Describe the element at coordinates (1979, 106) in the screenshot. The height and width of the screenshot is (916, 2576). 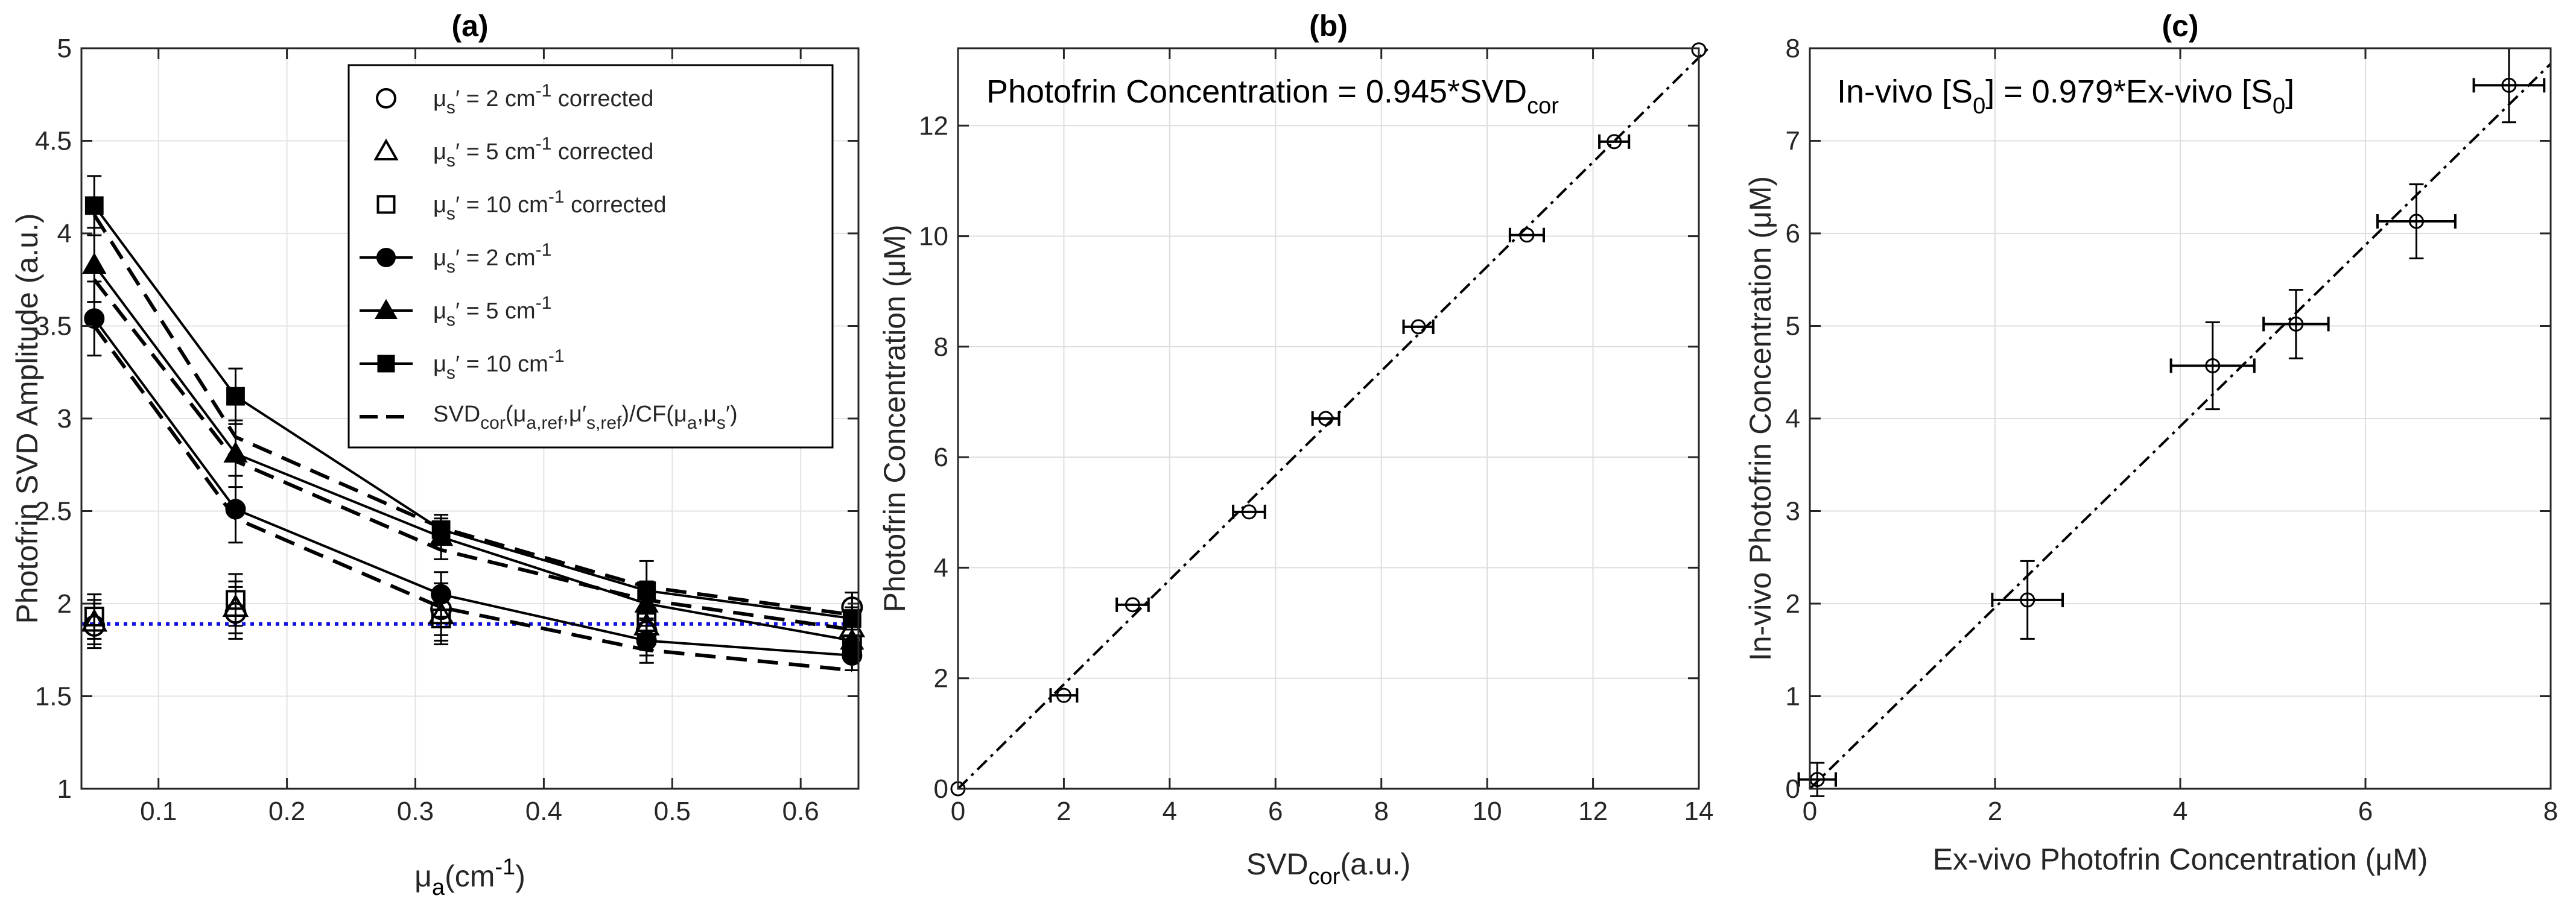
I see `fit-equation-subscript: 0` at that location.